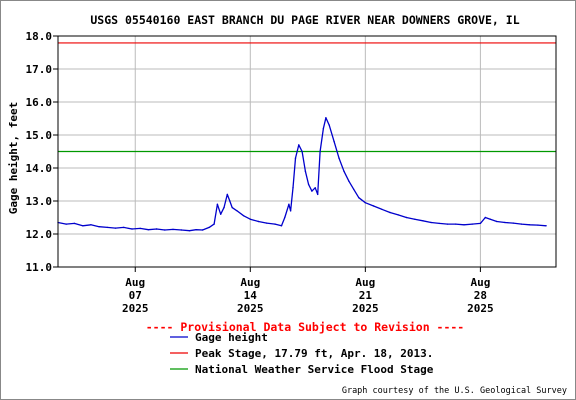 The height and width of the screenshot is (400, 576). I want to click on y-tick-label: 16.0, so click(39, 102).